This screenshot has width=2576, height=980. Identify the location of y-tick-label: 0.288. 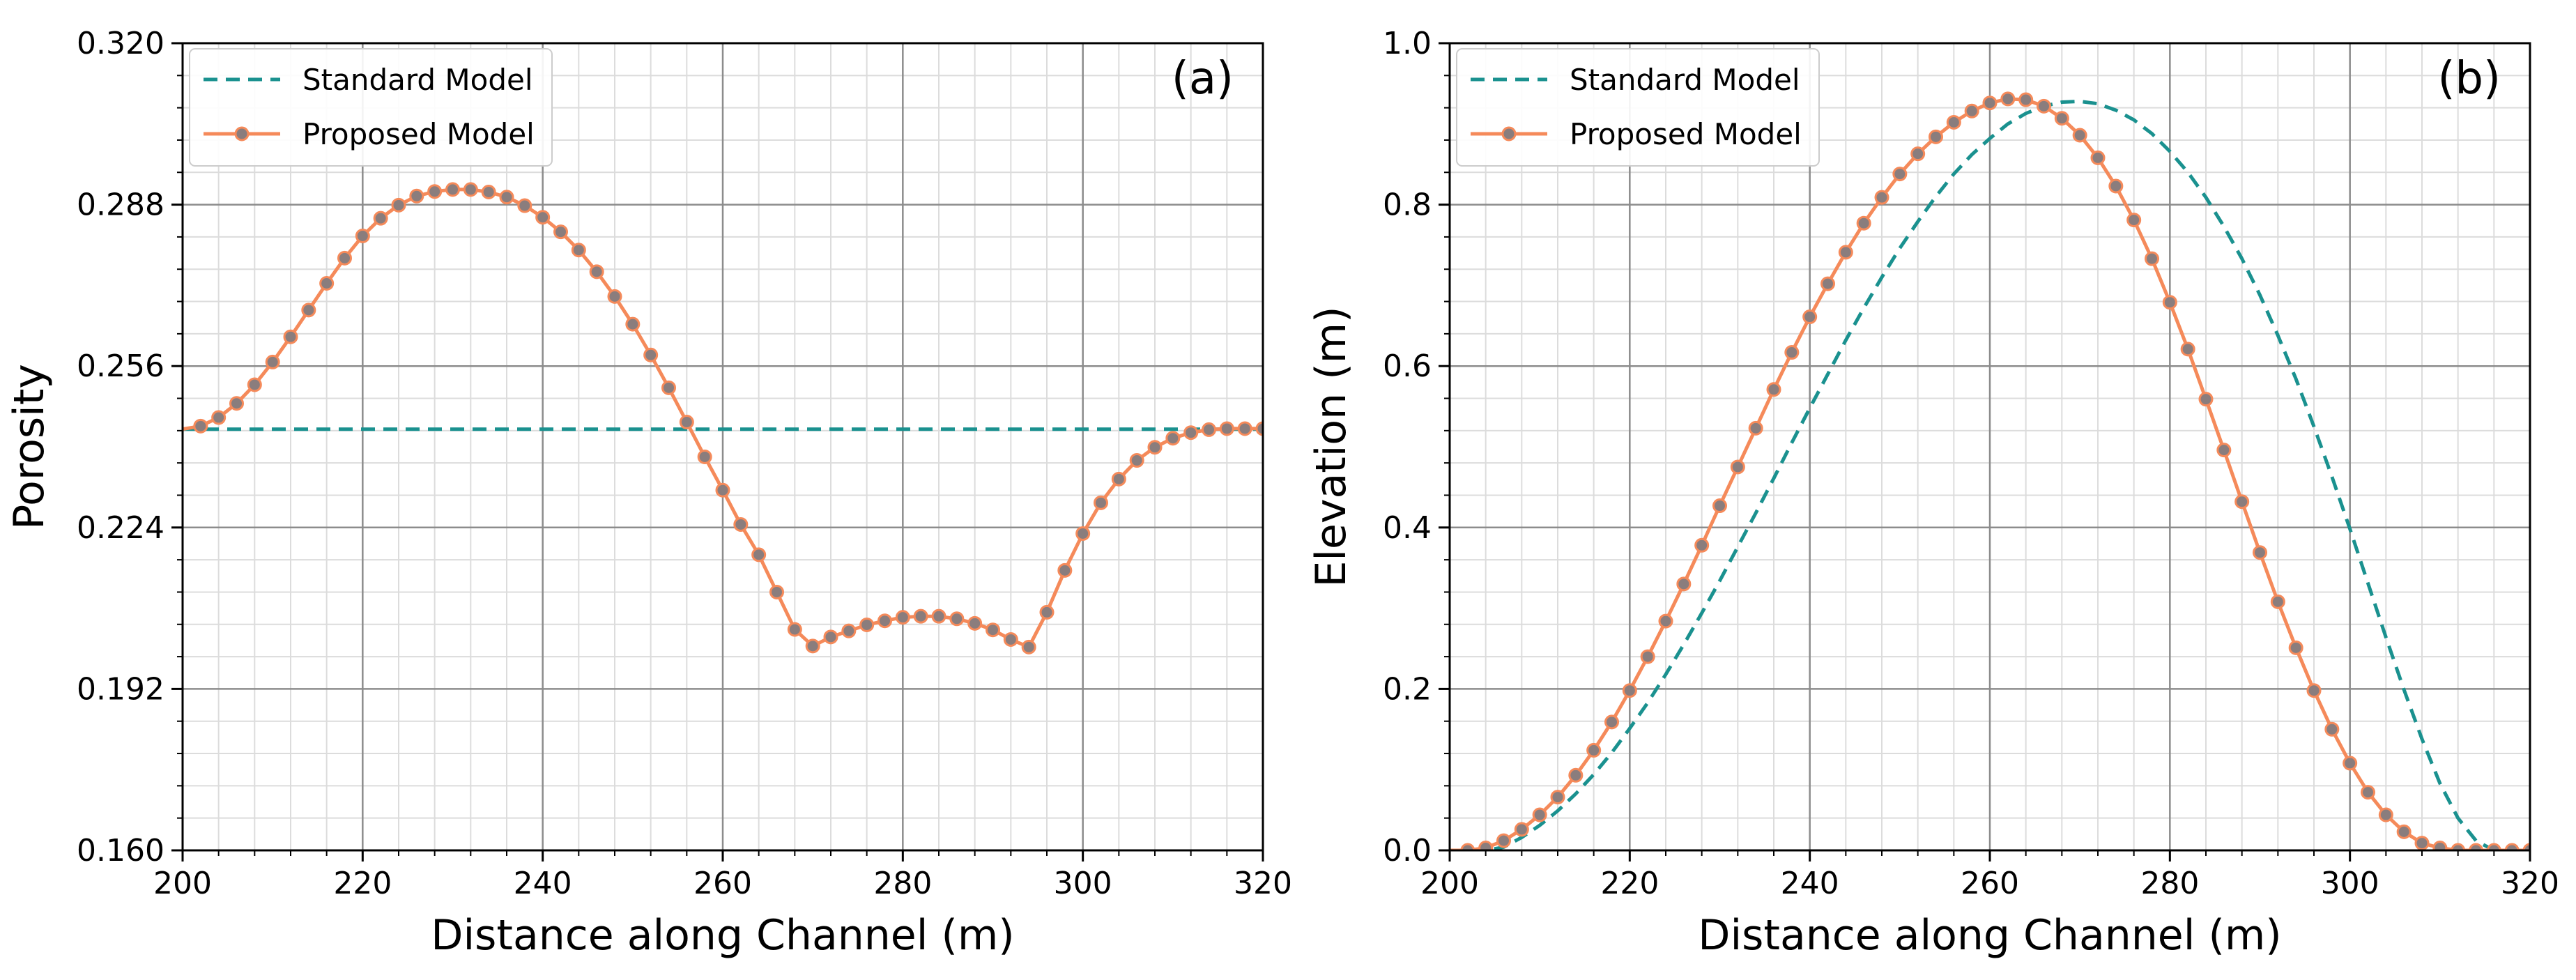
(120, 205).